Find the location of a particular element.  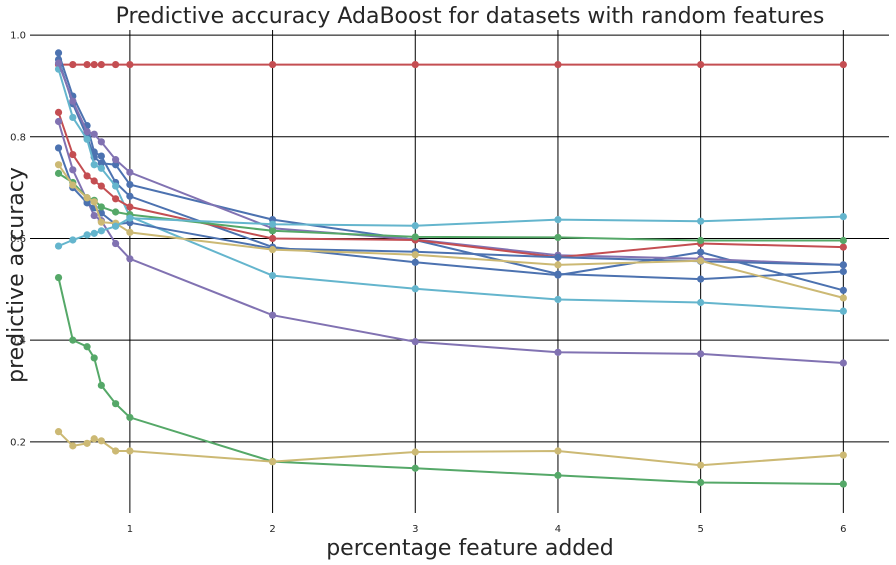

x-tick-label: 1 is located at coordinates (130, 529).